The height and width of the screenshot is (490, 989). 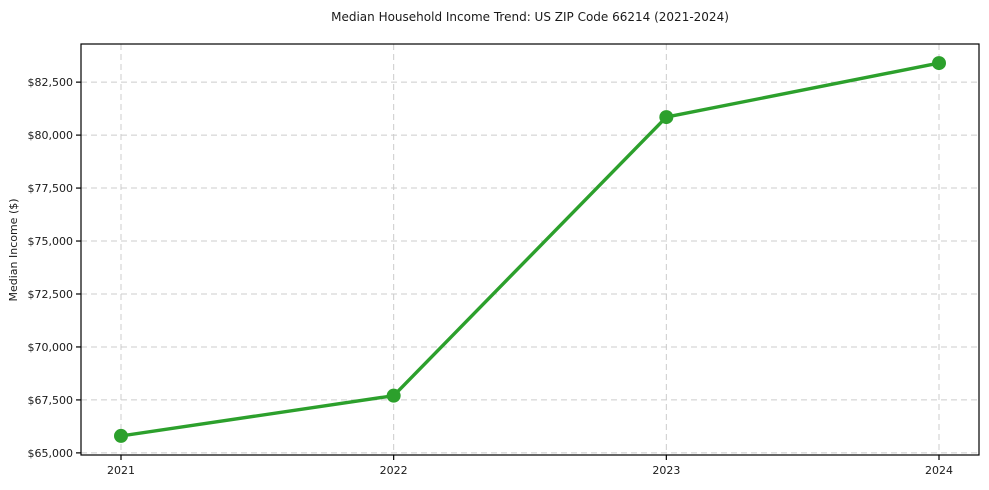 What do you see at coordinates (394, 470) in the screenshot?
I see `x-tick-label: 2022` at bounding box center [394, 470].